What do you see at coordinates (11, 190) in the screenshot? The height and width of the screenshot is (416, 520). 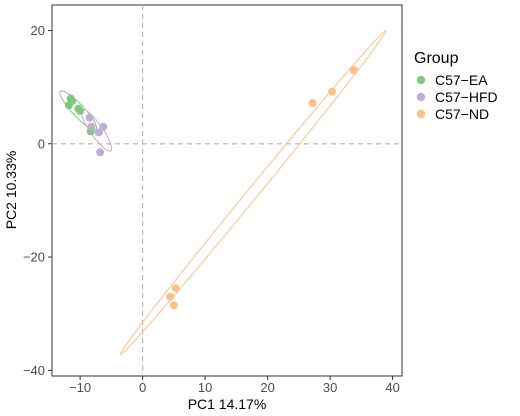 I see `y-axis-title: PC2 10.33%` at bounding box center [11, 190].